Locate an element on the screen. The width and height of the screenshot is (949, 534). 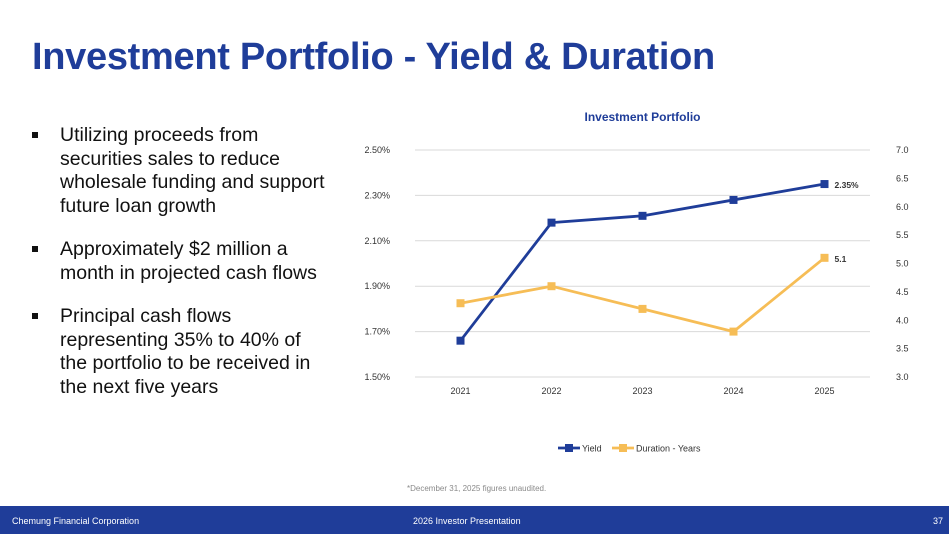
right-axis-tick-label: 6.0 is located at coordinates (902, 207).